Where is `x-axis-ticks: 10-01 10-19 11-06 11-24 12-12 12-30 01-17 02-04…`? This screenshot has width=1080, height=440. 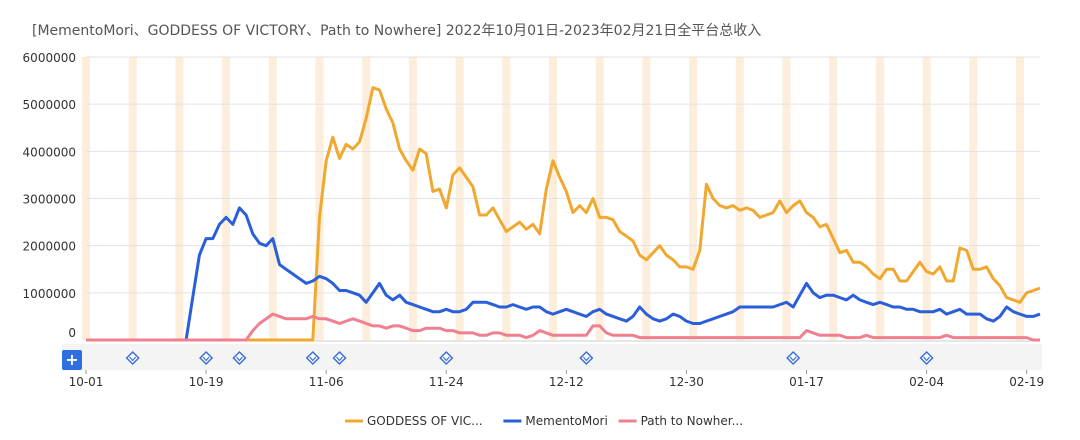
x-axis-ticks: 10-01 10-19 11-06 11-24 12-12 12-30 01-17 02-04… is located at coordinates (556, 379).